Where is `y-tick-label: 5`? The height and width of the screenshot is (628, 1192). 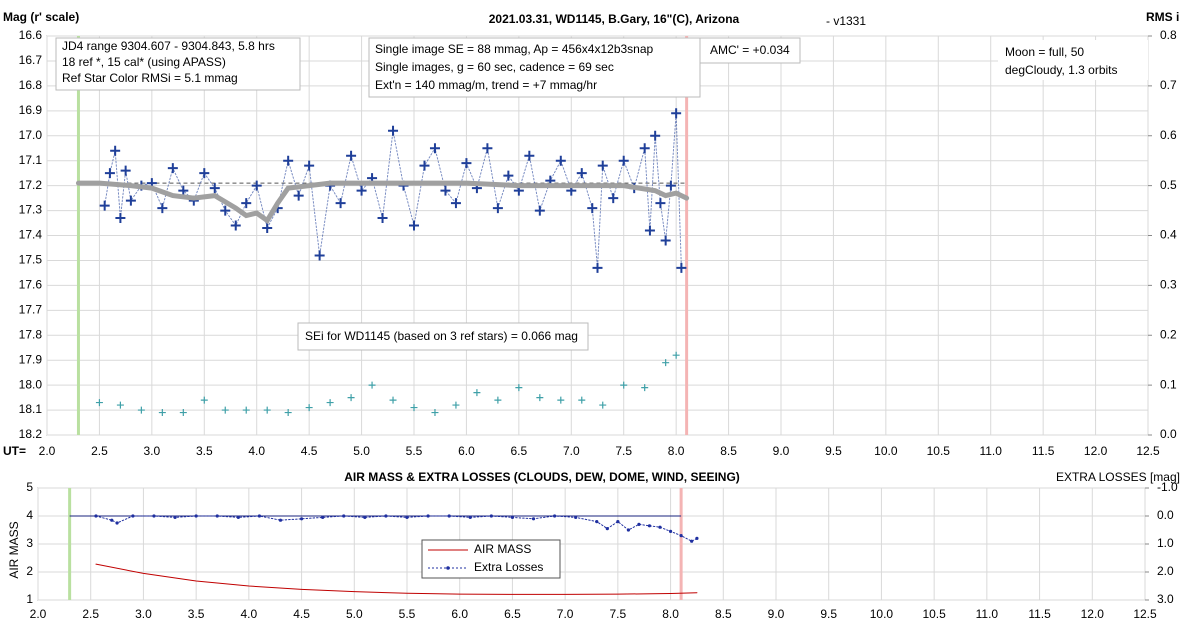 y-tick-label: 5 is located at coordinates (29, 487).